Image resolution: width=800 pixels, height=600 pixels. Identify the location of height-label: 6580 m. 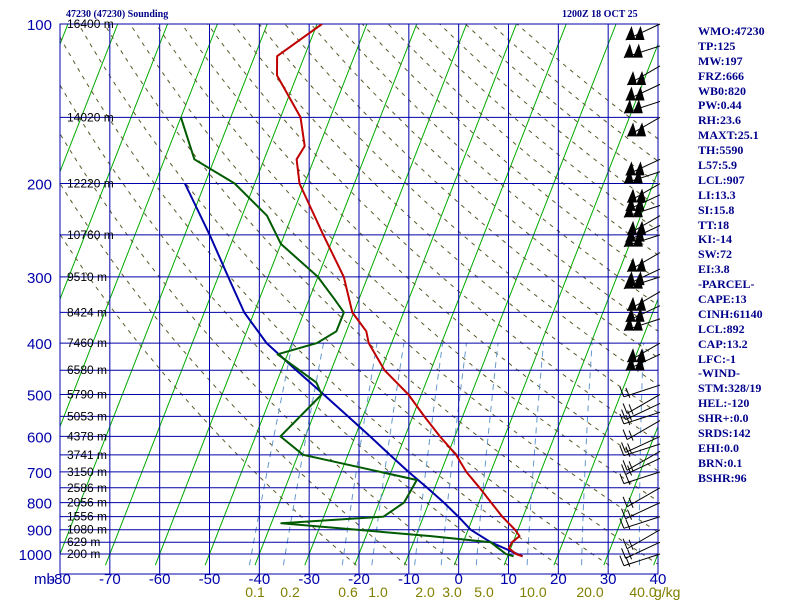
(87, 370).